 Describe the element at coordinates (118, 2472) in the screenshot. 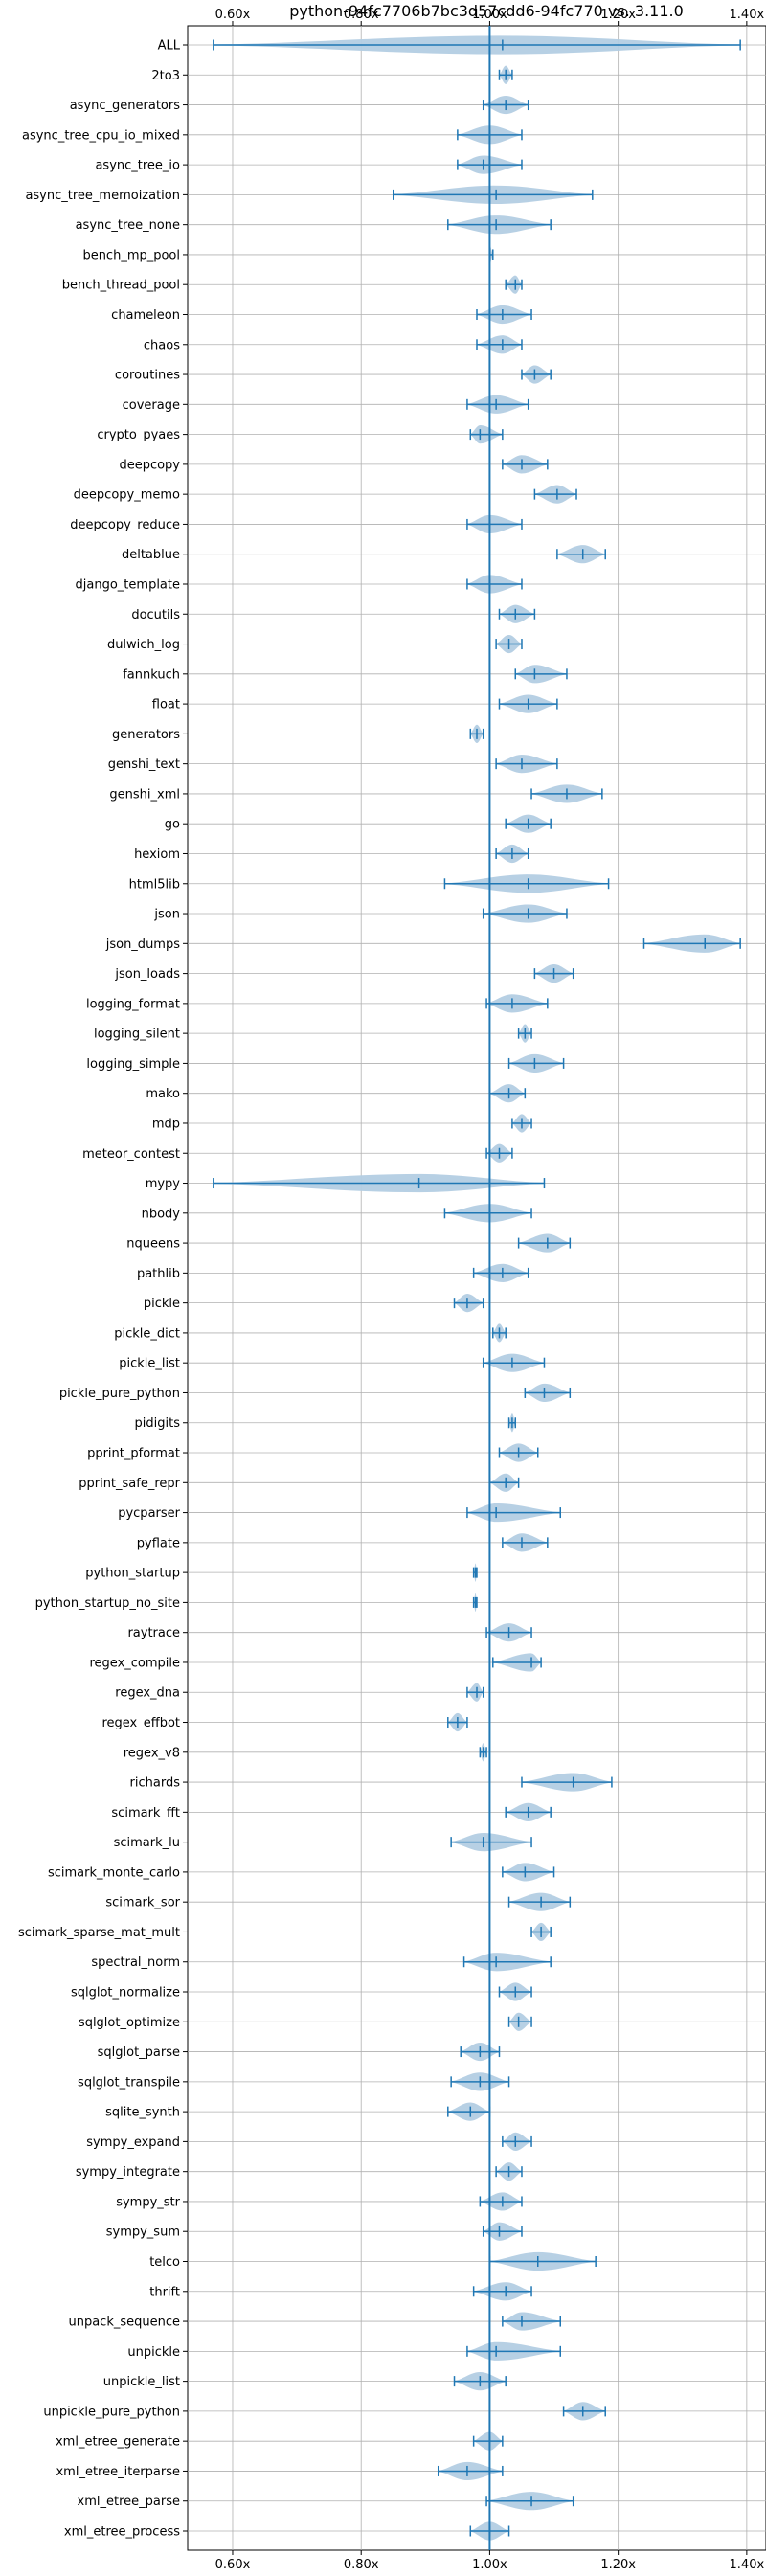

I see `benchmark-label: xml_etree_iterparse` at that location.